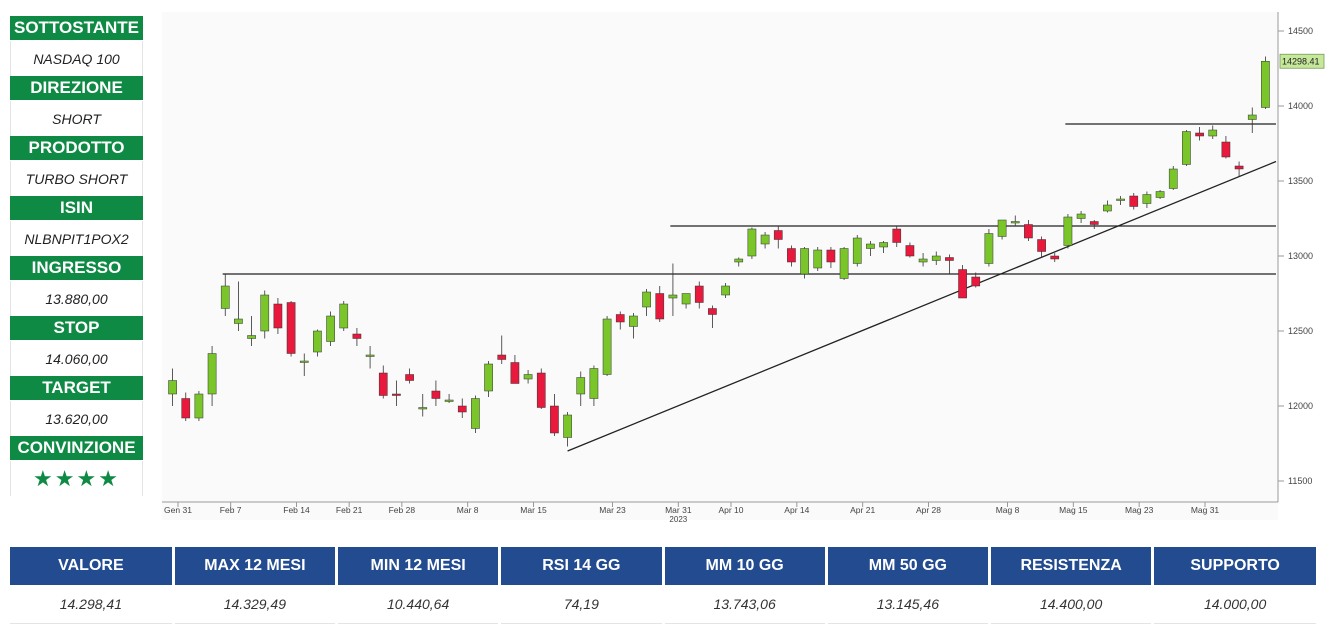  What do you see at coordinates (909, 566) in the screenshot?
I see `stats-header-cell: MM 50 GG` at bounding box center [909, 566].